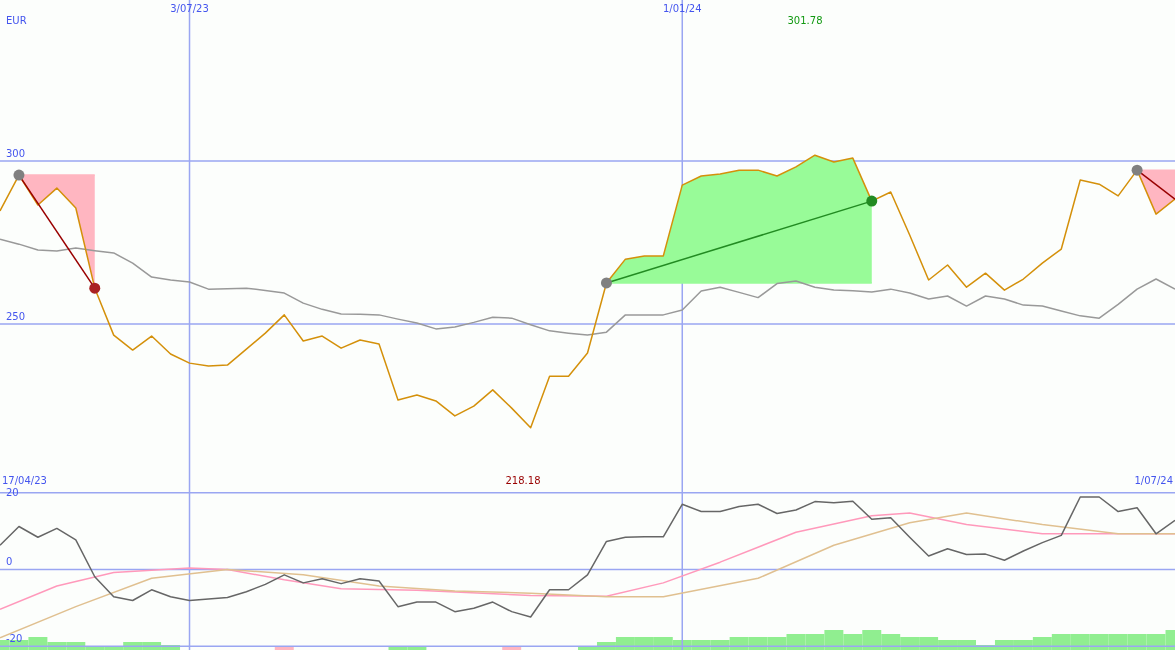 This screenshot has width=1175, height=650. What do you see at coordinates (805, 20) in the screenshot?
I see `annotation: 301.78` at bounding box center [805, 20].